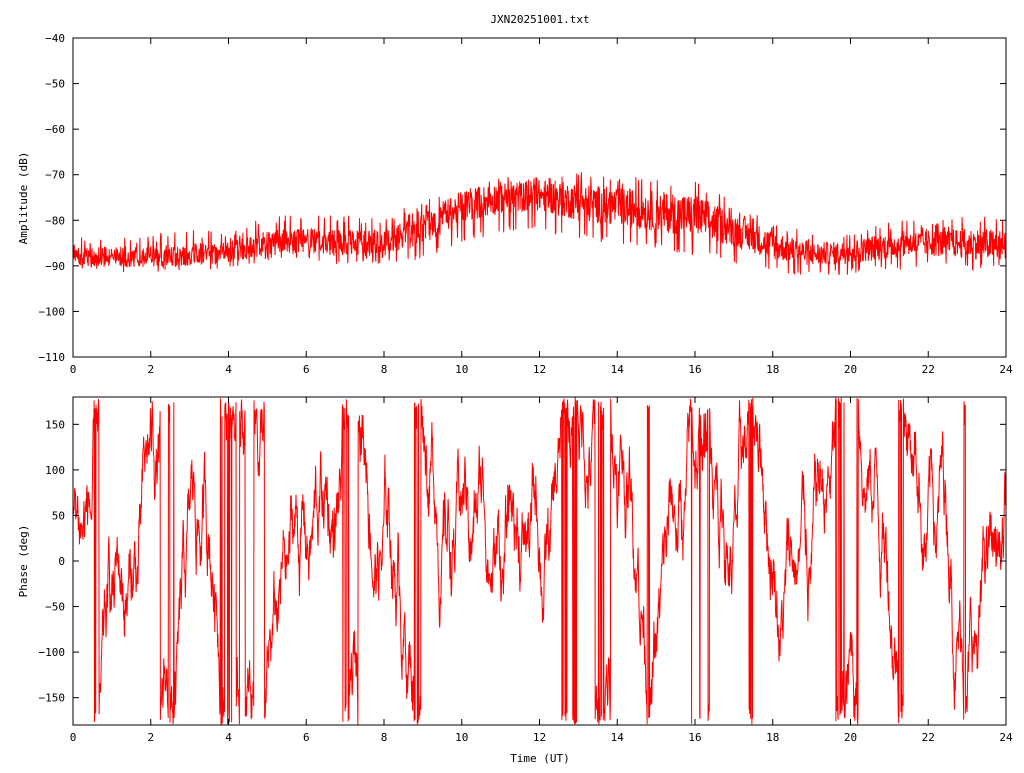 This screenshot has width=1024, height=773. What do you see at coordinates (52, 357) in the screenshot?
I see `amplitude-y-tick-label: −110` at bounding box center [52, 357].